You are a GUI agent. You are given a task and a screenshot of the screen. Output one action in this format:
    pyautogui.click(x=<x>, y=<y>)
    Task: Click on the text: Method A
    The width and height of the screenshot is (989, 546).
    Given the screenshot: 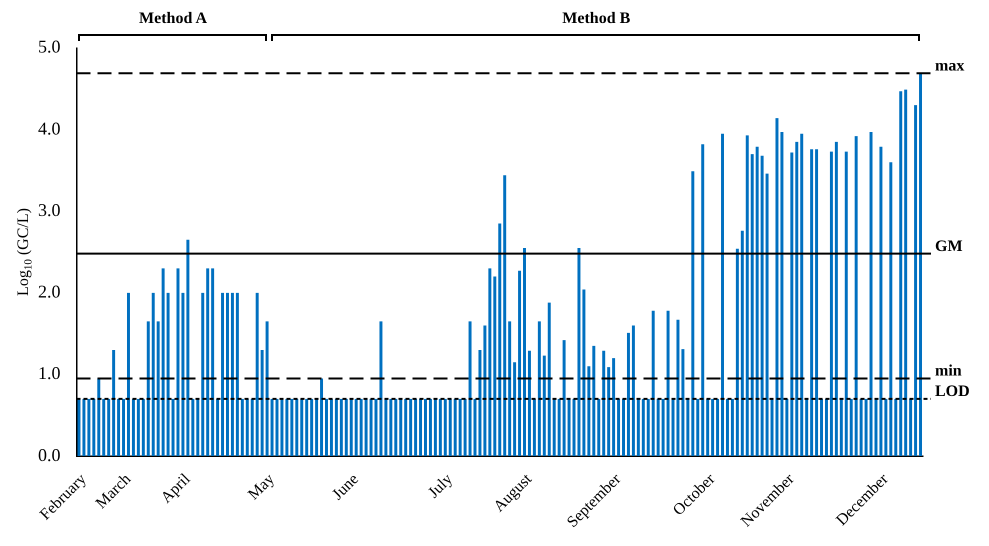 What is the action you would take?
    pyautogui.click(x=173, y=19)
    